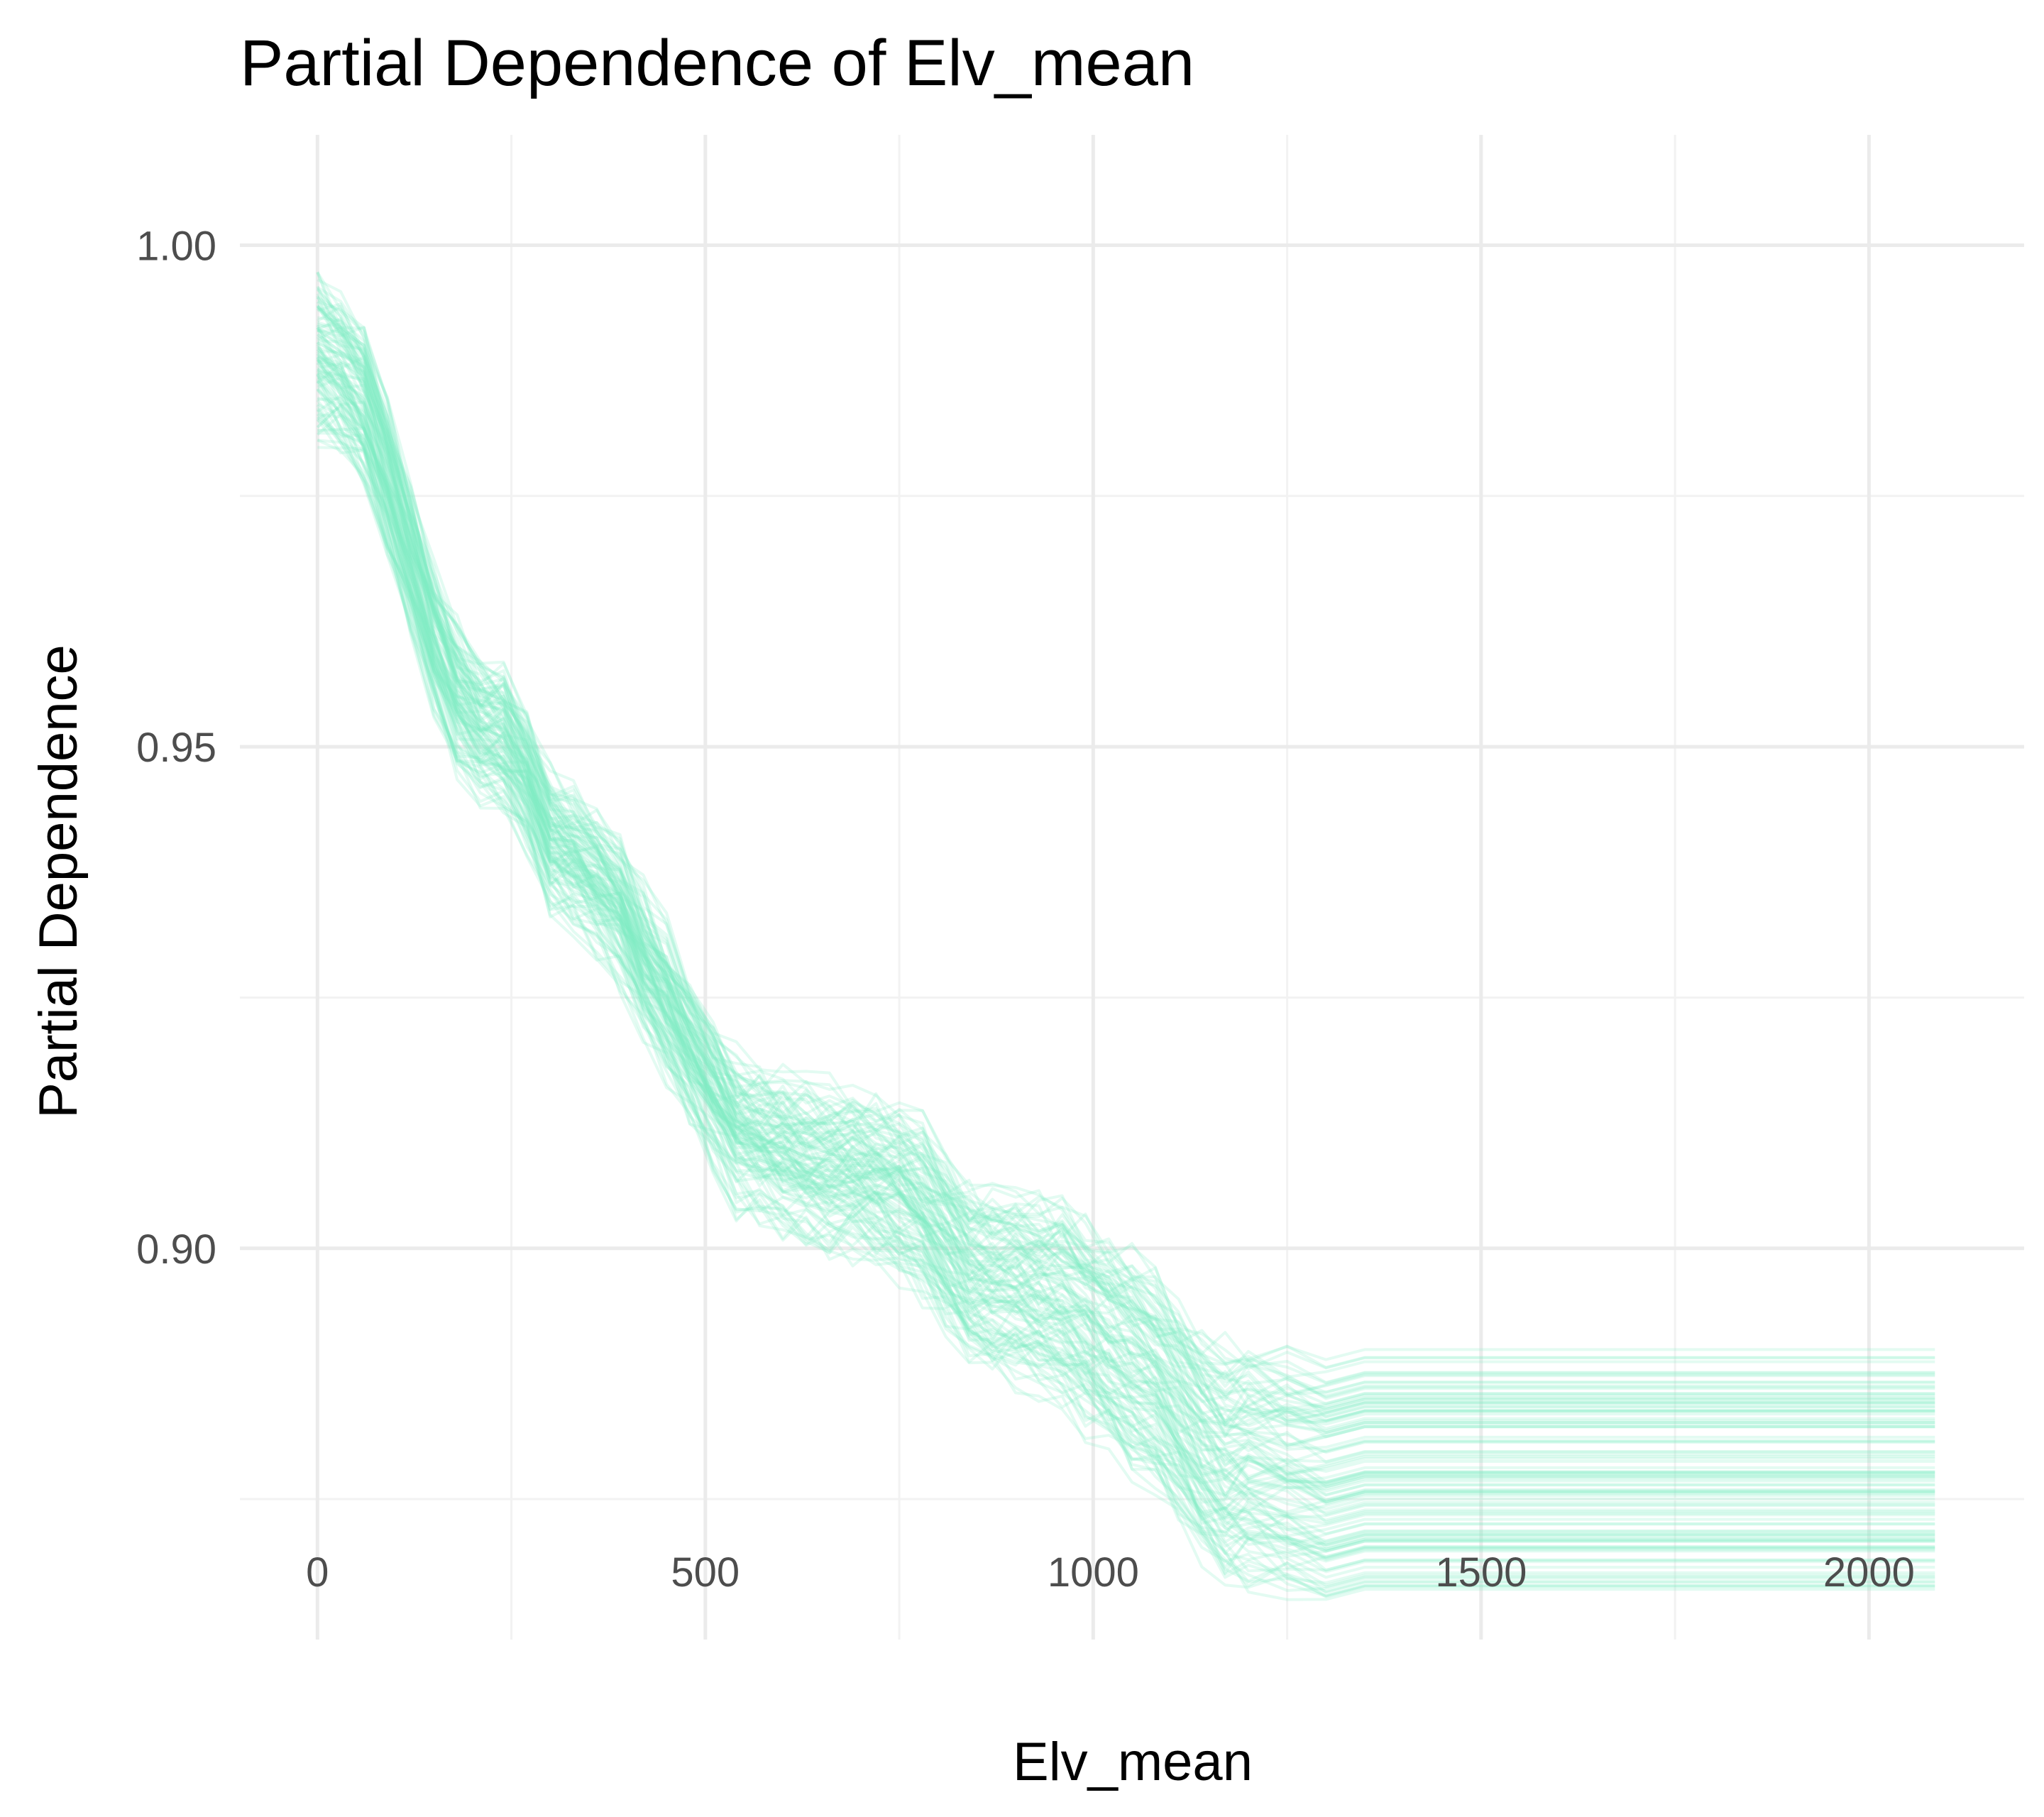  Describe the element at coordinates (1481, 1572) in the screenshot. I see `x-tick-label: 1500` at that location.